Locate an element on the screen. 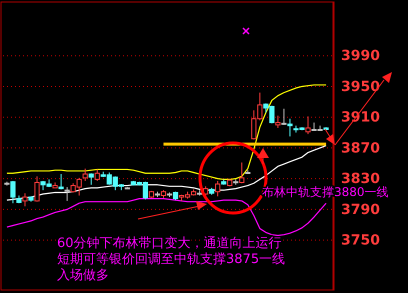 Image resolution: width=408 pixels, height=293 pixels. annotation: 60分钟下布林带口变大，通道向上运行 is located at coordinates (169, 243).